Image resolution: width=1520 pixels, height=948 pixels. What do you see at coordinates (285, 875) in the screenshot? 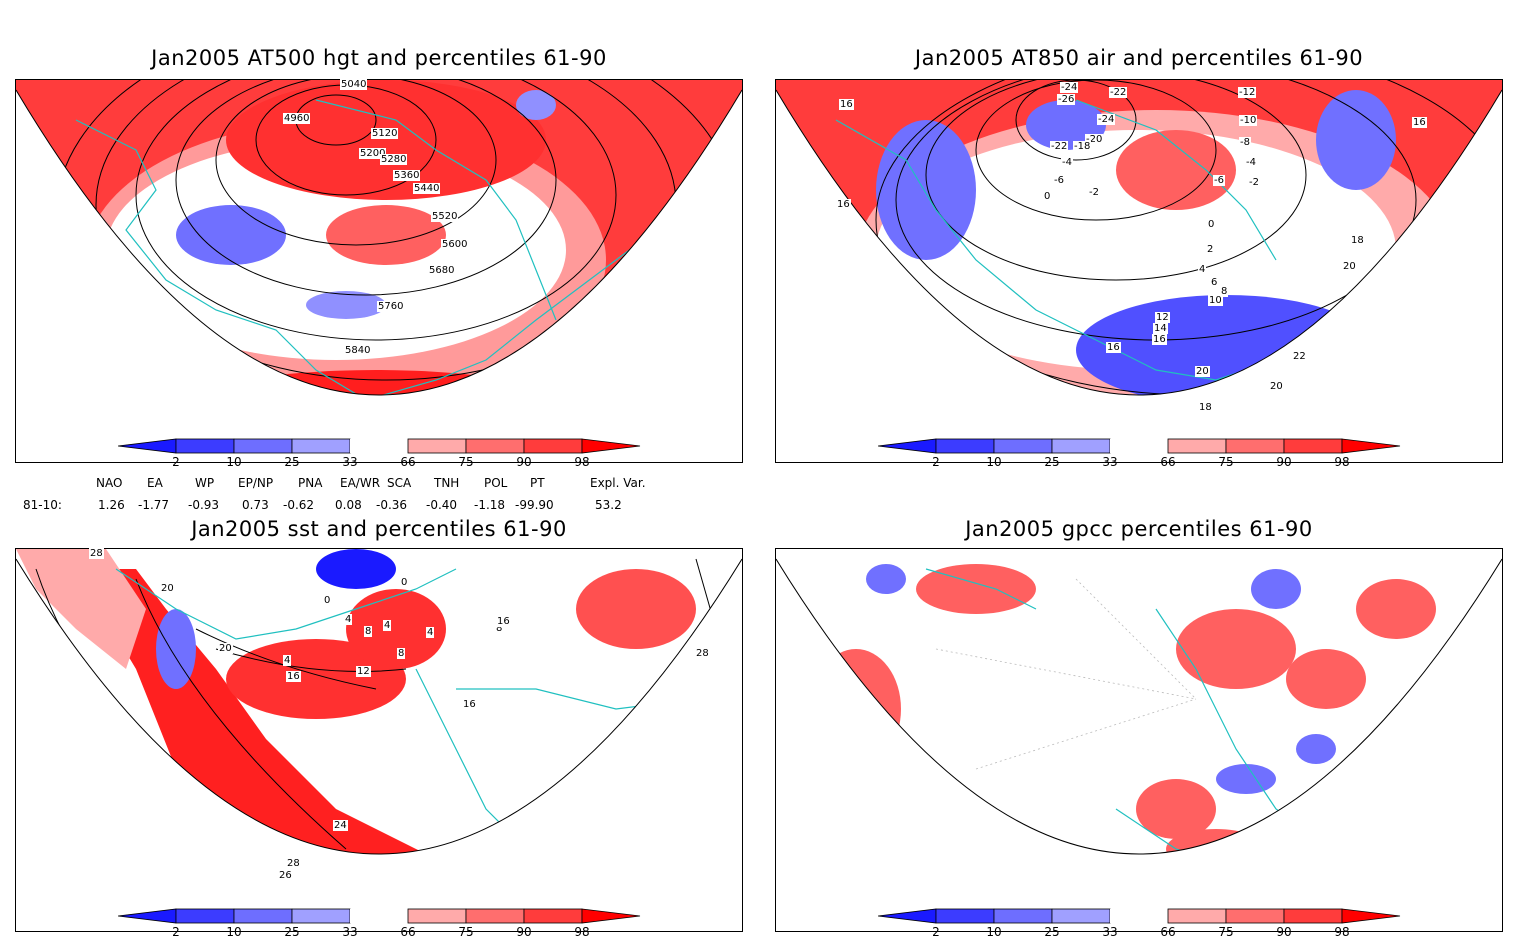
I see `contour-label: 26` at bounding box center [285, 875].